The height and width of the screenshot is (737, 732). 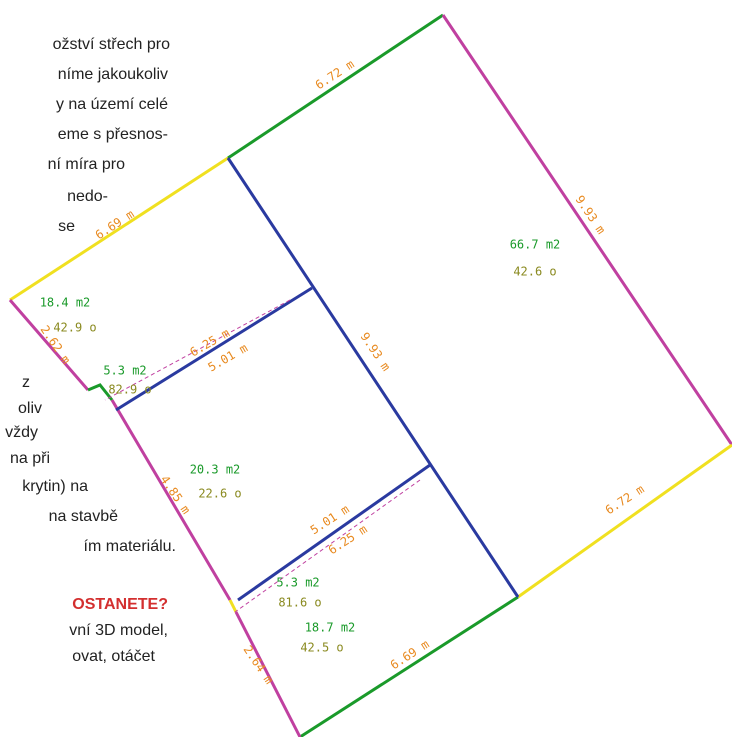 I want to click on text-line: níme jakoukoliv, so click(x=112, y=74).